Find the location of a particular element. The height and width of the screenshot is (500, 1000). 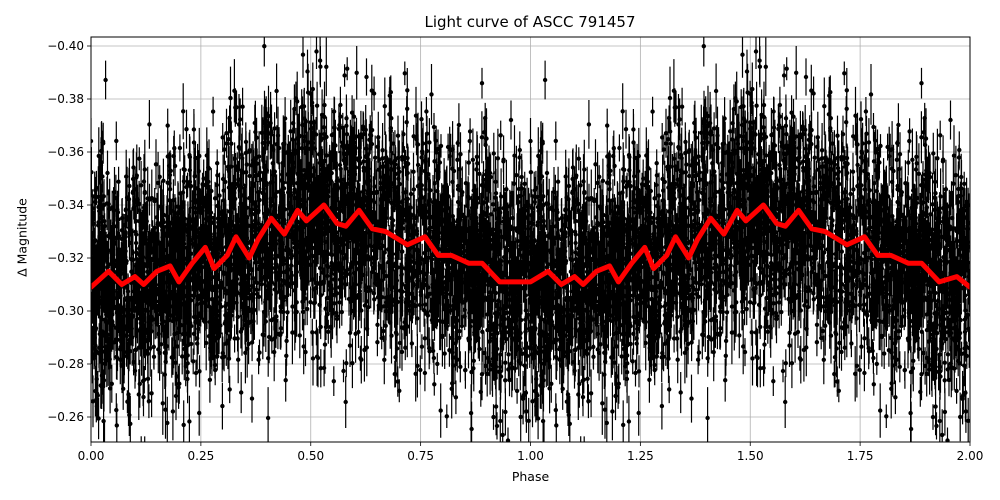

x-tick-label: 1.75 is located at coordinates (860, 456).